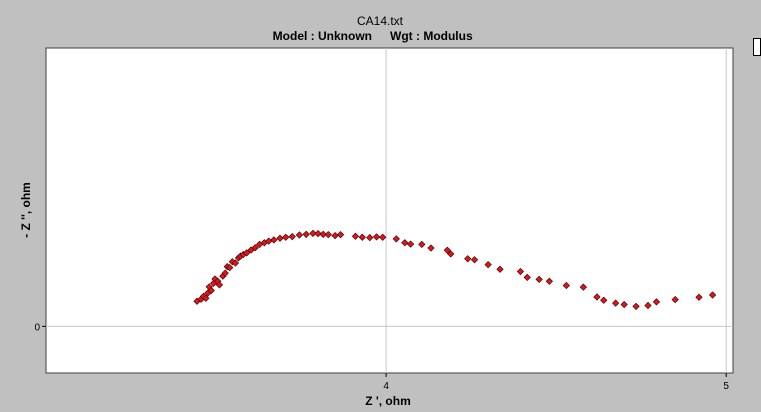 Image resolution: width=761 pixels, height=412 pixels. I want to click on x-tick-label: 5, so click(726, 386).